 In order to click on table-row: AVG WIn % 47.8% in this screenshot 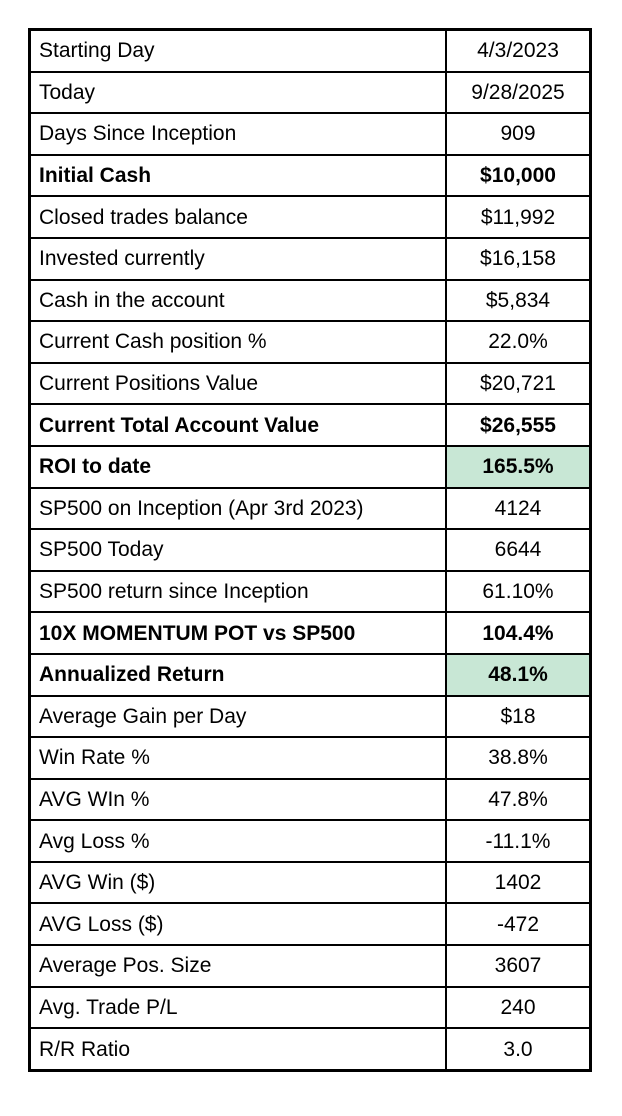, I will do `click(310, 800)`.